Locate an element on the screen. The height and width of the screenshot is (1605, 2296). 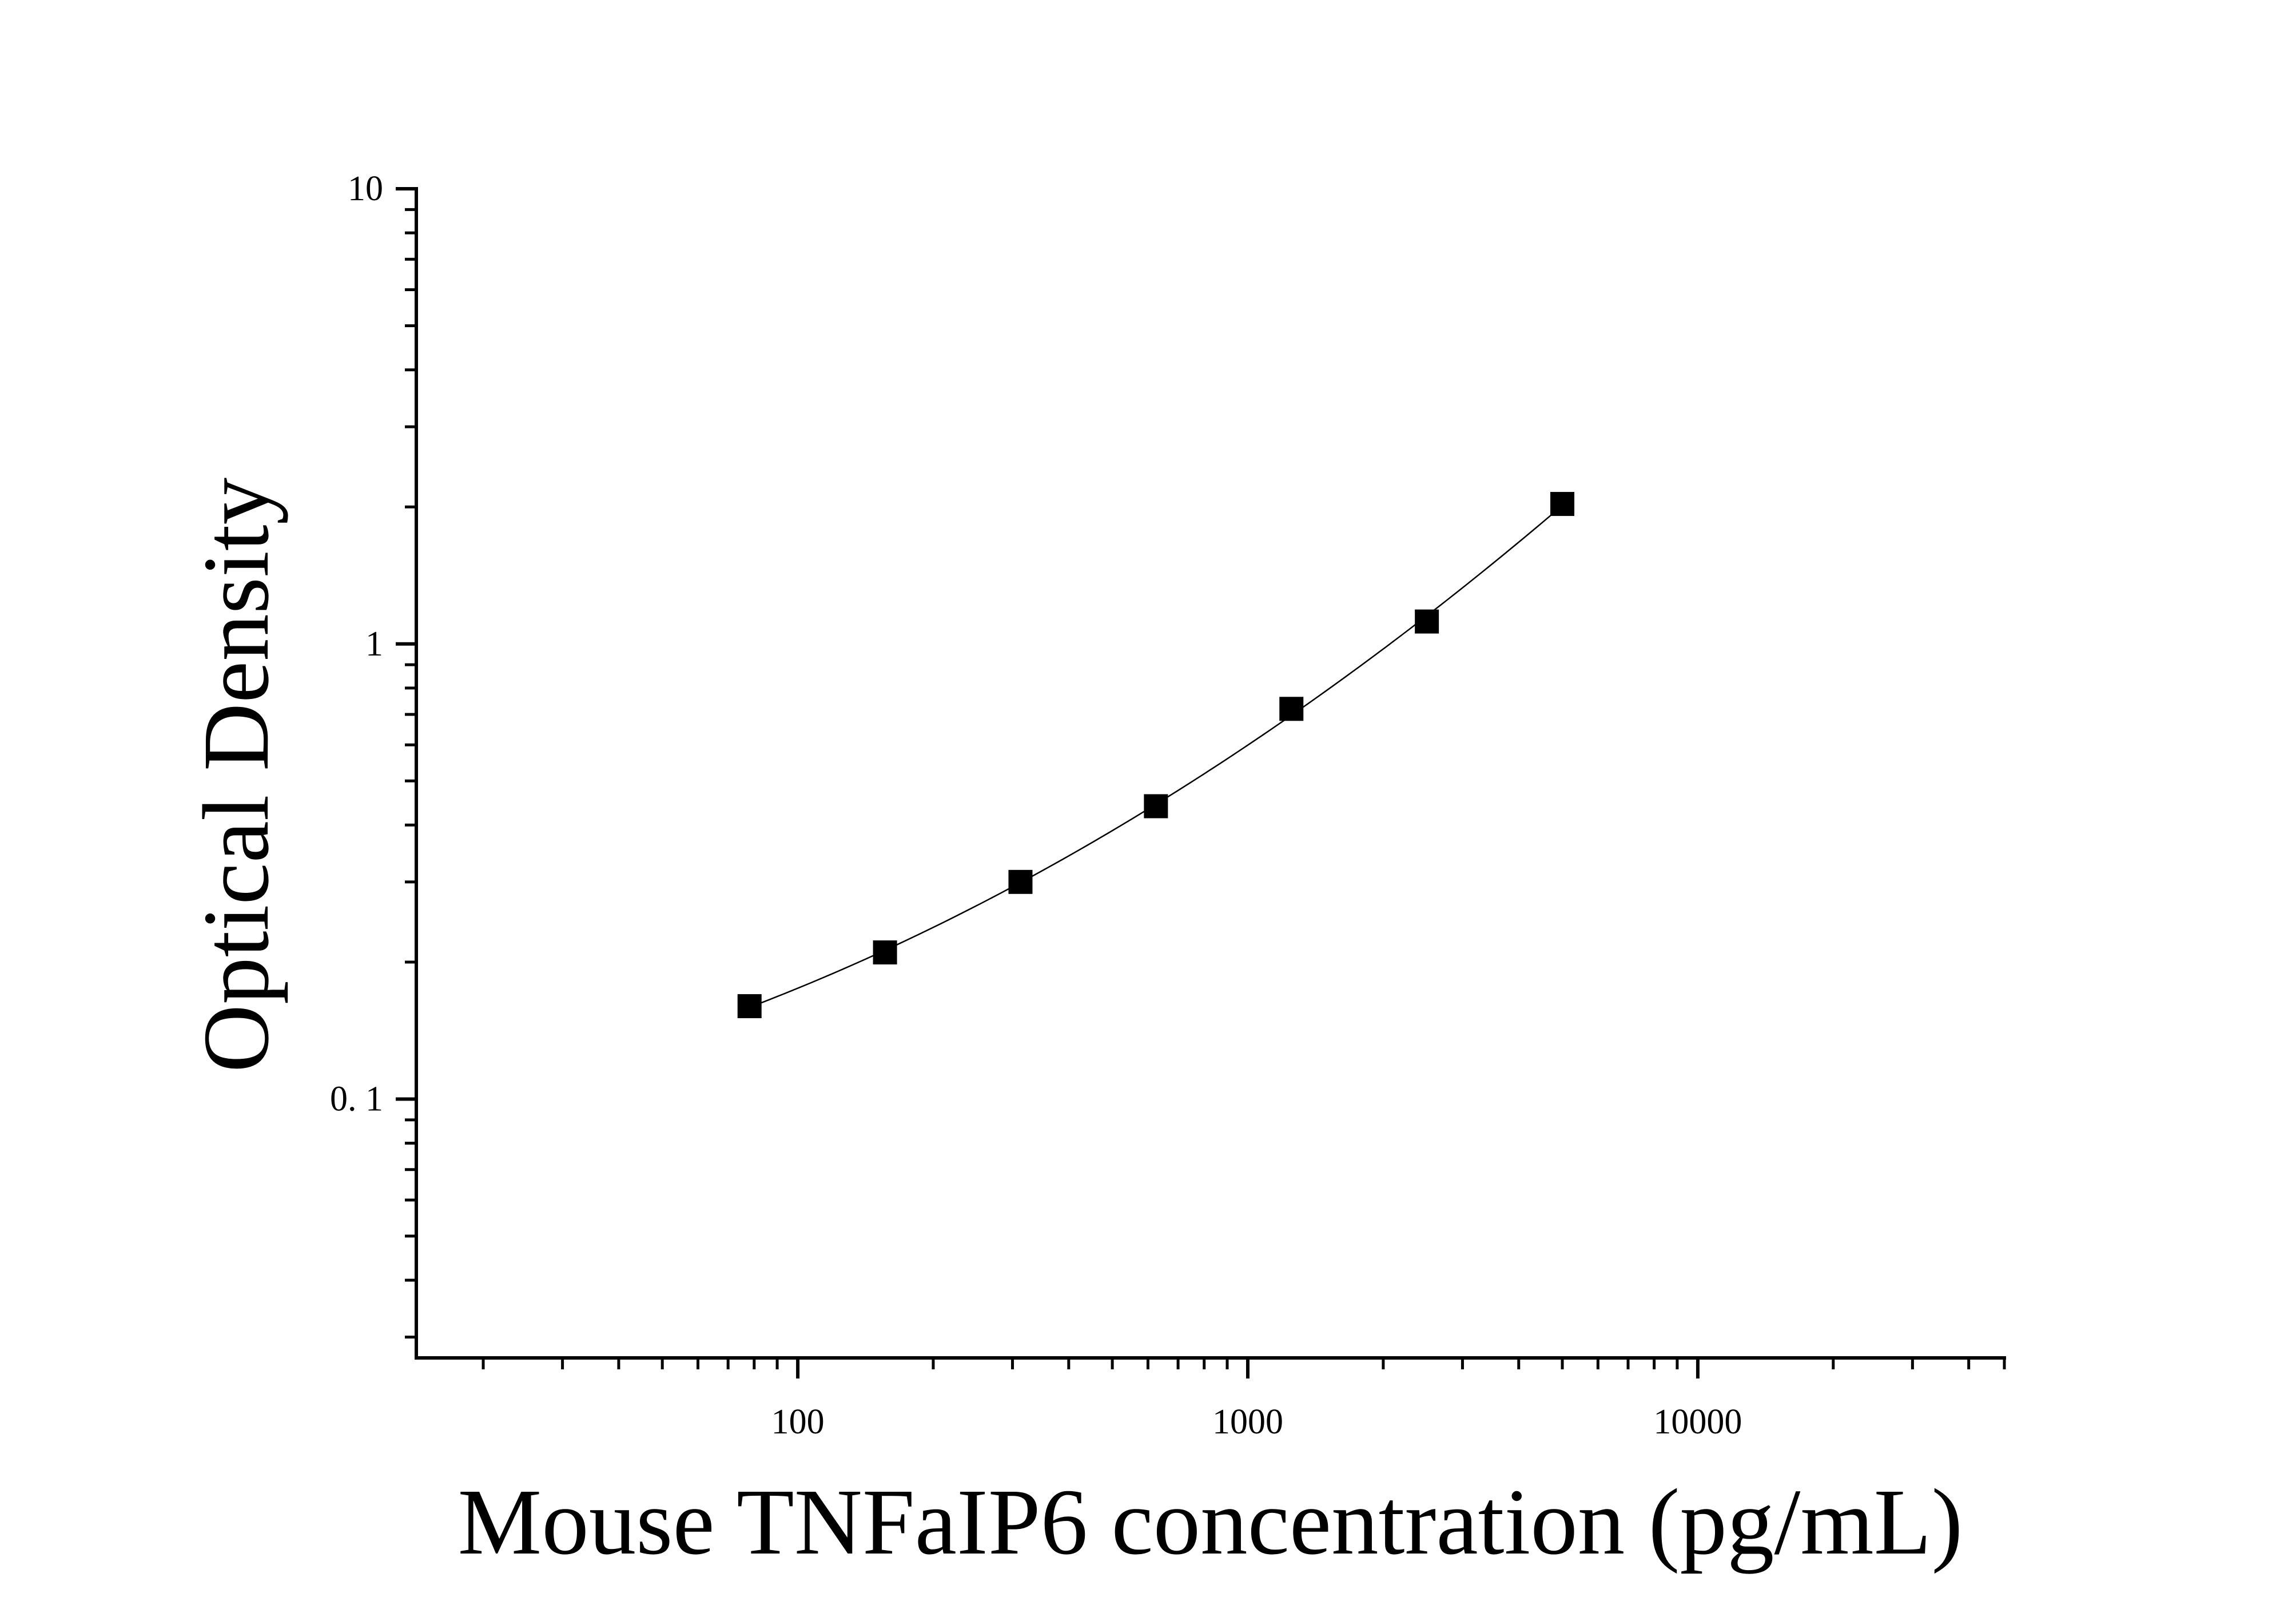
x-tick-label: 100 is located at coordinates (798, 1422).